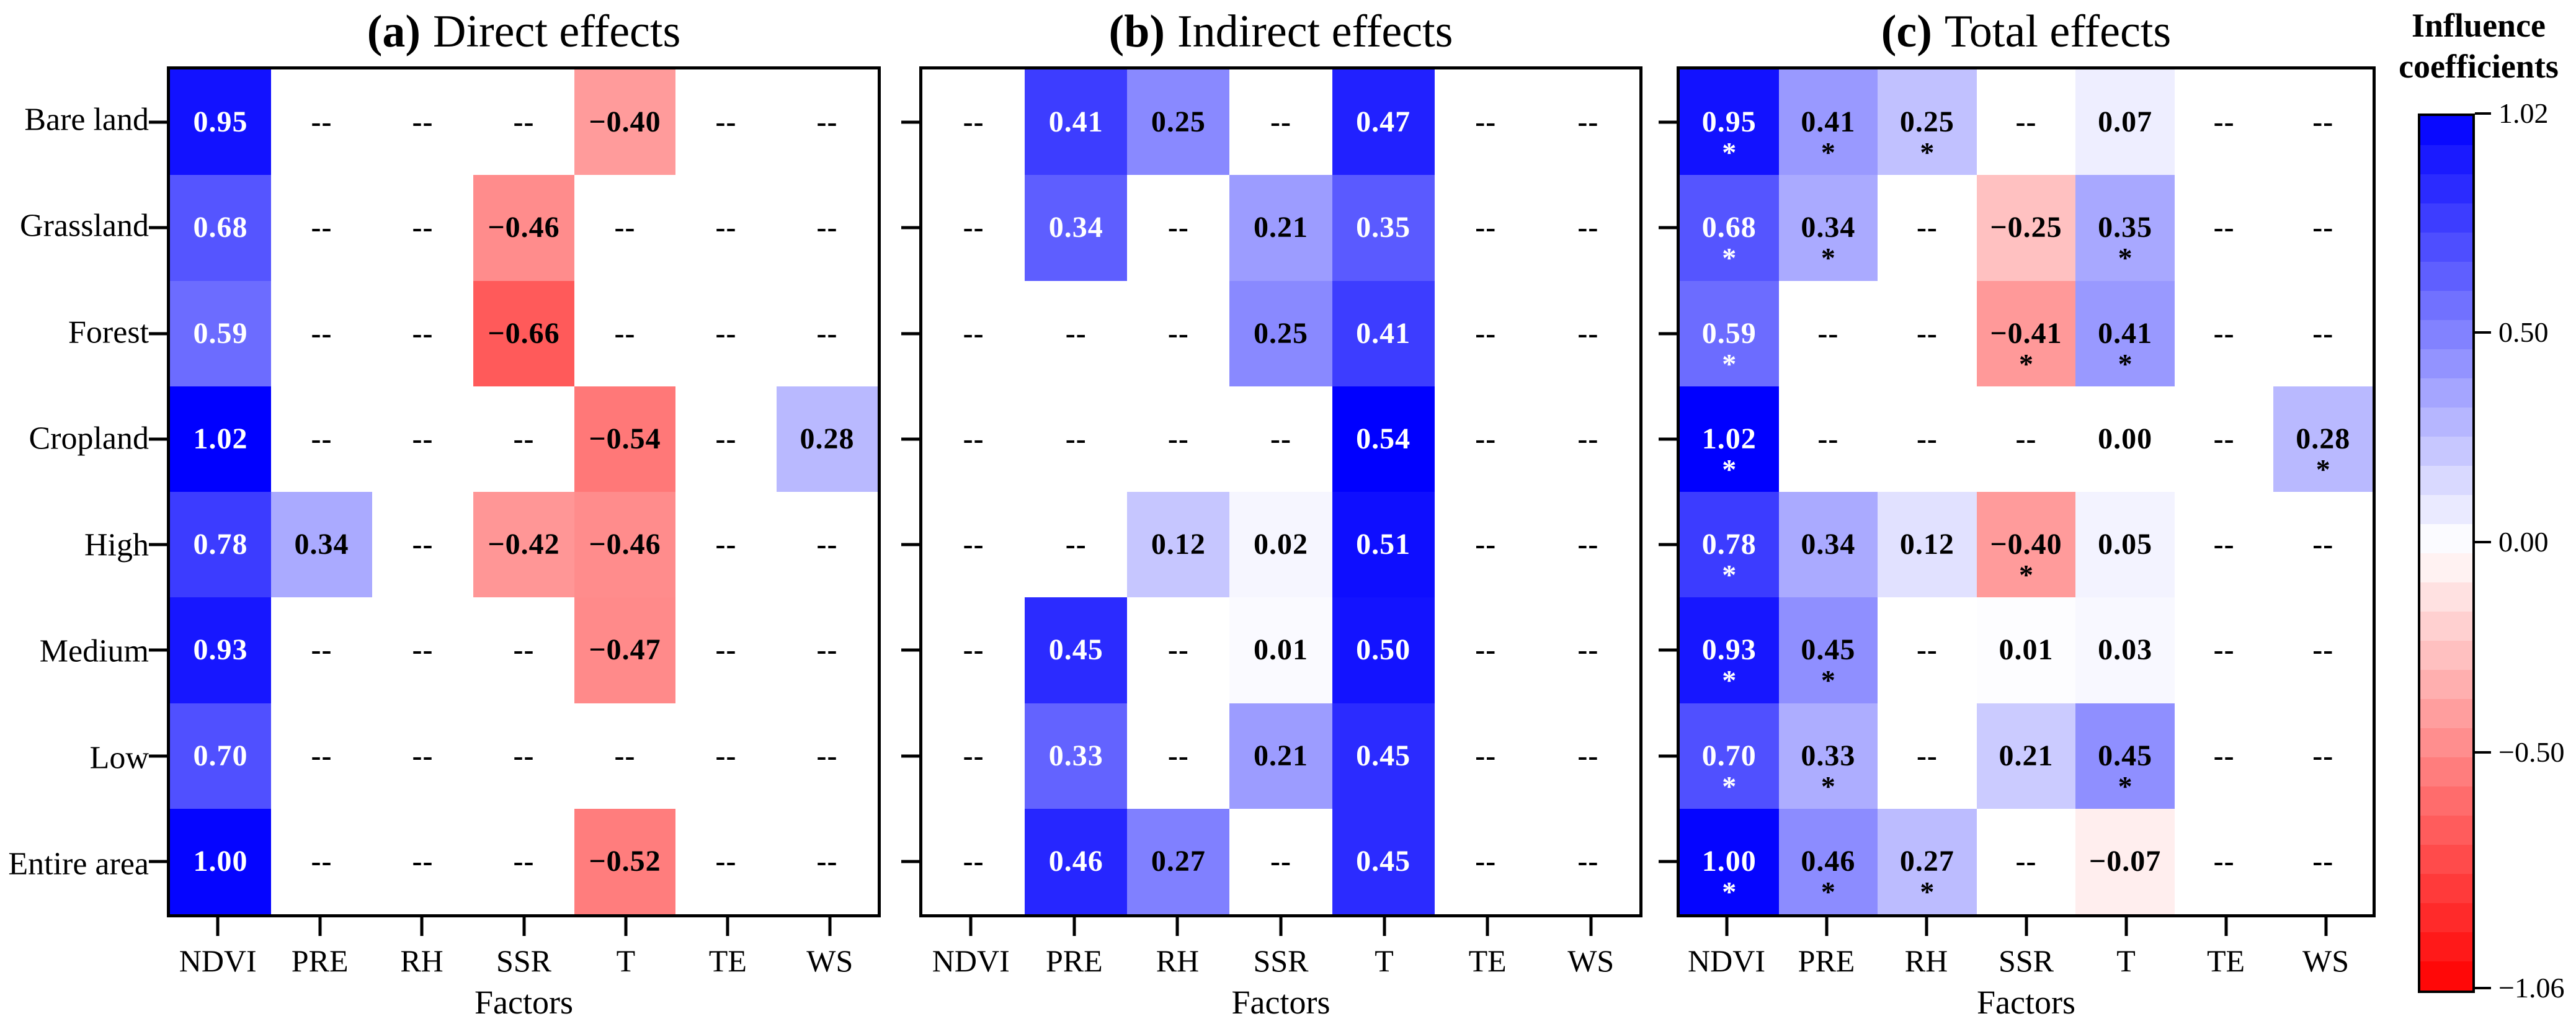 This screenshot has width=2576, height=1029. Describe the element at coordinates (1281, 1002) in the screenshot. I see `x-axis-title-b: Factors` at that location.